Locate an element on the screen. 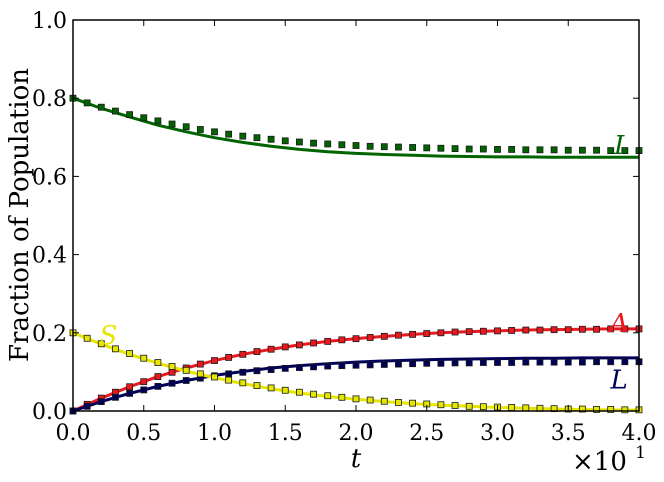 The width and height of the screenshot is (664, 482). y-tick-label-3: 0.6 is located at coordinates (49, 177).